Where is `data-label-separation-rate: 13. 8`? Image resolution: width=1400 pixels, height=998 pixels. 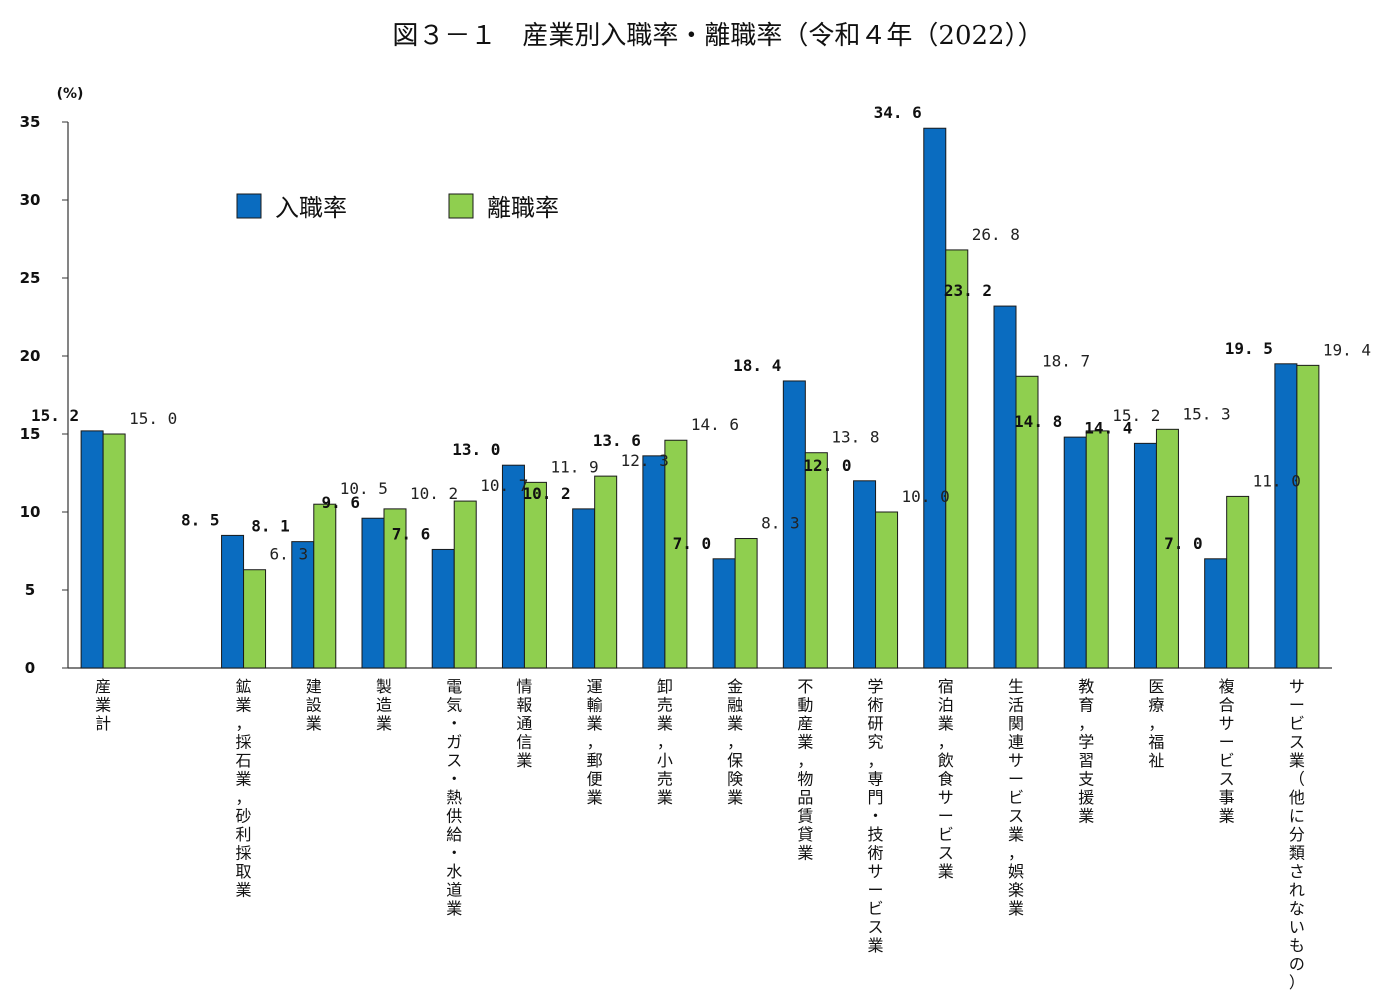
data-label-separation-rate: 13. 8 is located at coordinates (855, 437).